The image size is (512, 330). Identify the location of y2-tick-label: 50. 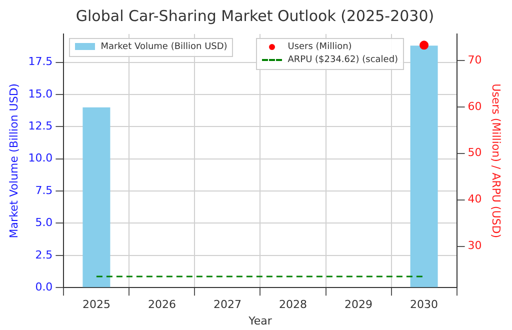
(475, 153).